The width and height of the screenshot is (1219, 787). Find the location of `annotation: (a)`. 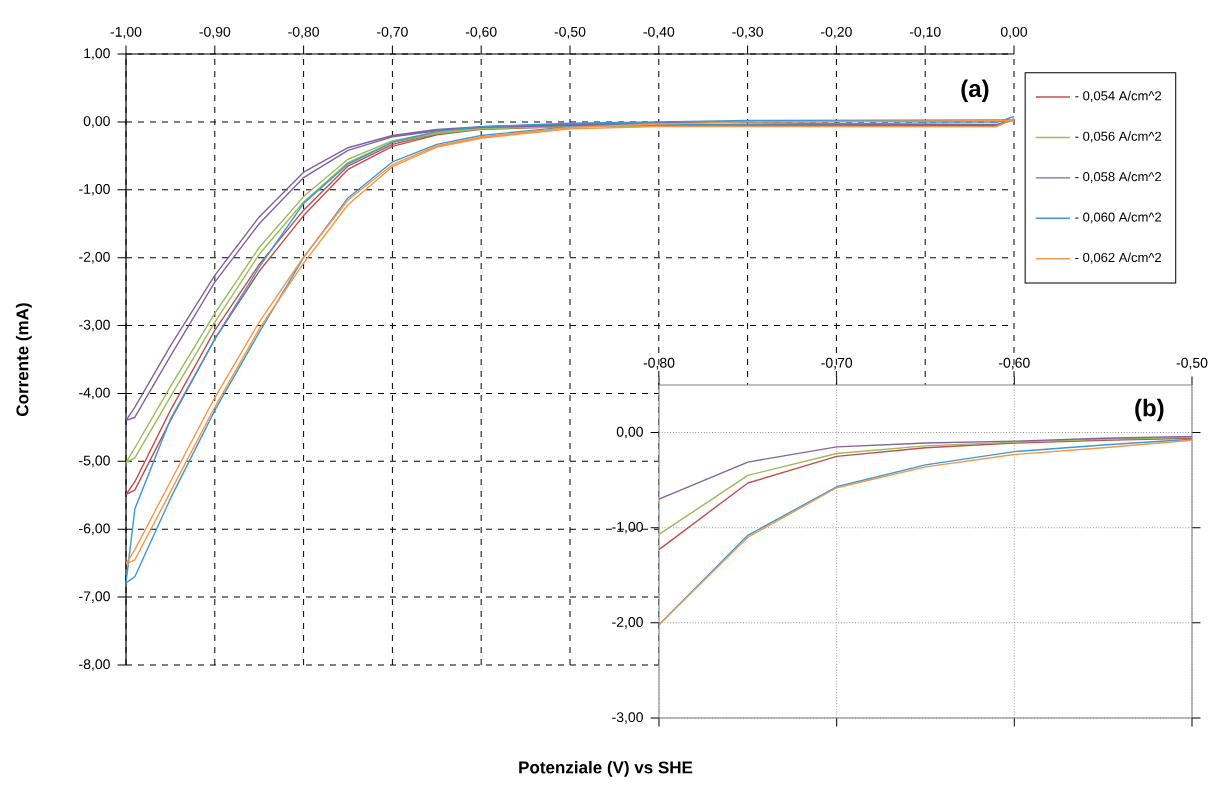

annotation: (a) is located at coordinates (975, 90).